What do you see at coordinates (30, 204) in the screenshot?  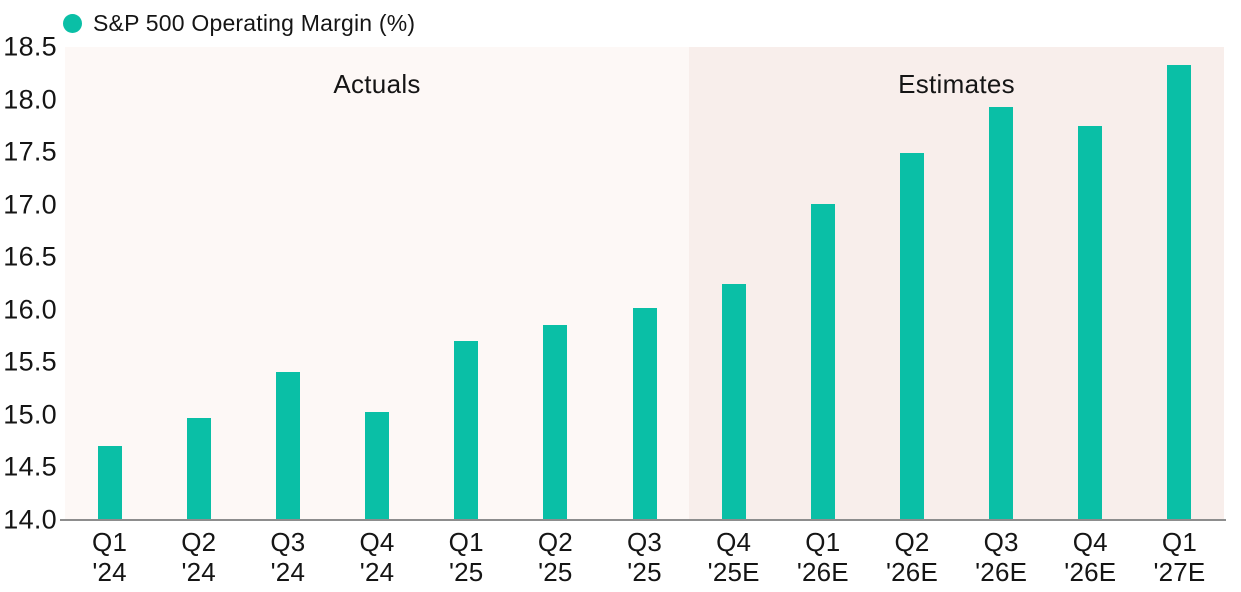 I see `y-tick-label: 17.0` at bounding box center [30, 204].